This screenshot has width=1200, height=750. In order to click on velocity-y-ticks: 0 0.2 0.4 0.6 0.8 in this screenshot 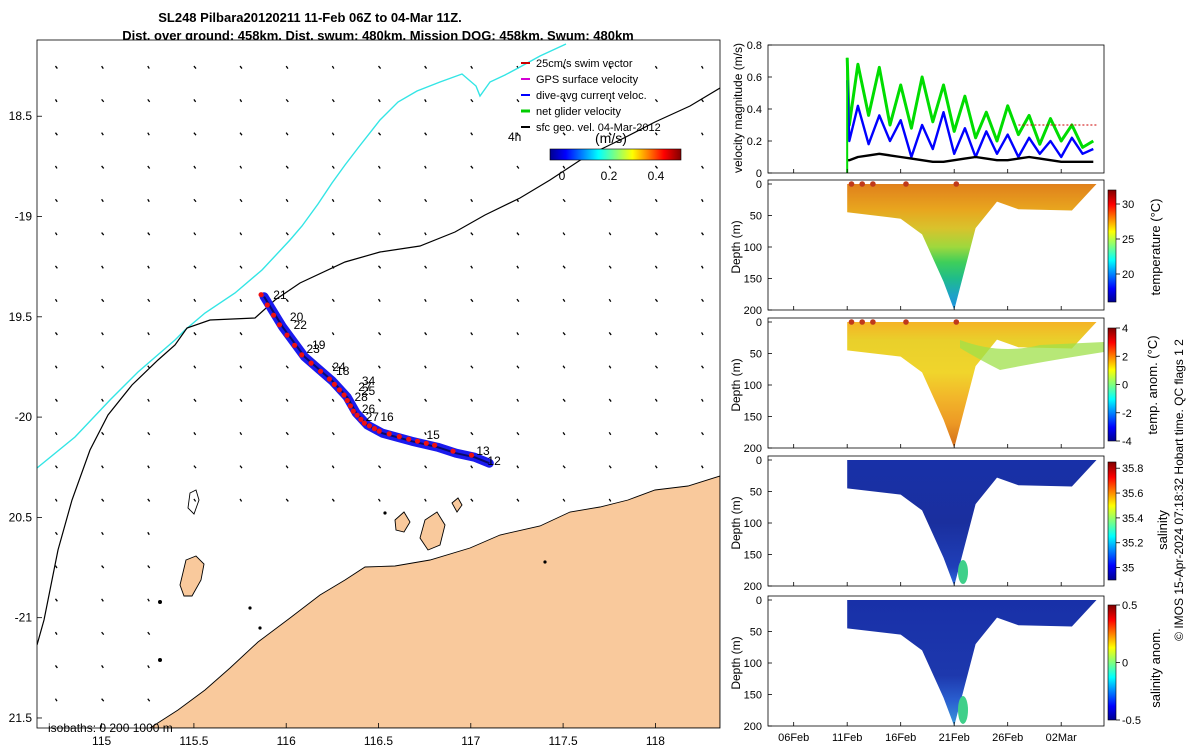, I will do `click(759, 110)`.